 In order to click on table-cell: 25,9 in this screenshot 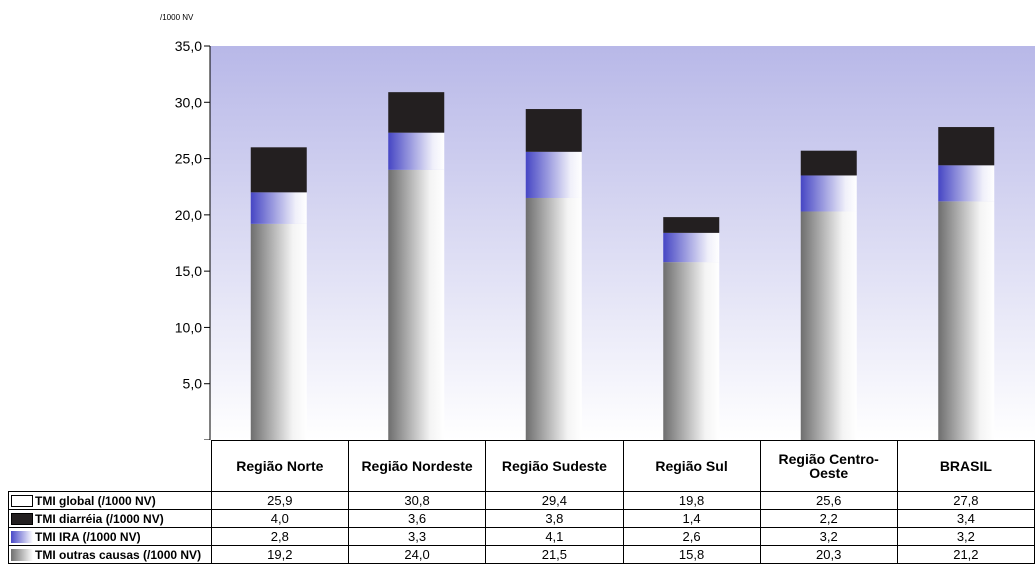, I will do `click(279, 500)`.